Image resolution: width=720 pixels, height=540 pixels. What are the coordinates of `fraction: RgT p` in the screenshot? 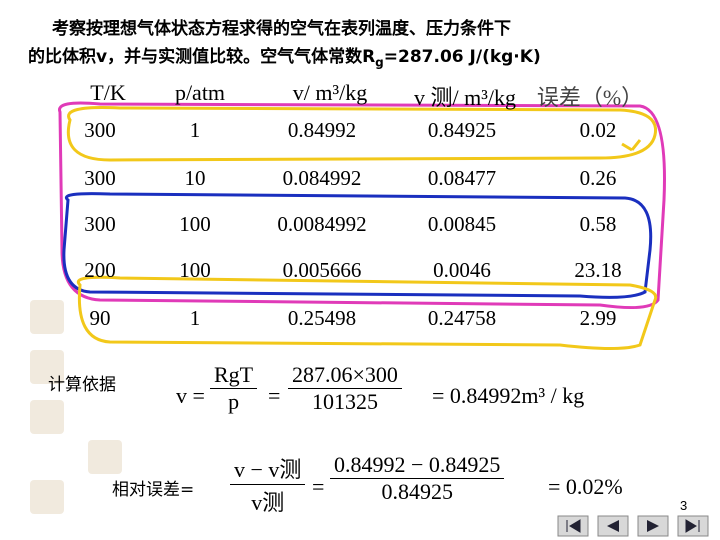 It's located at (234, 388).